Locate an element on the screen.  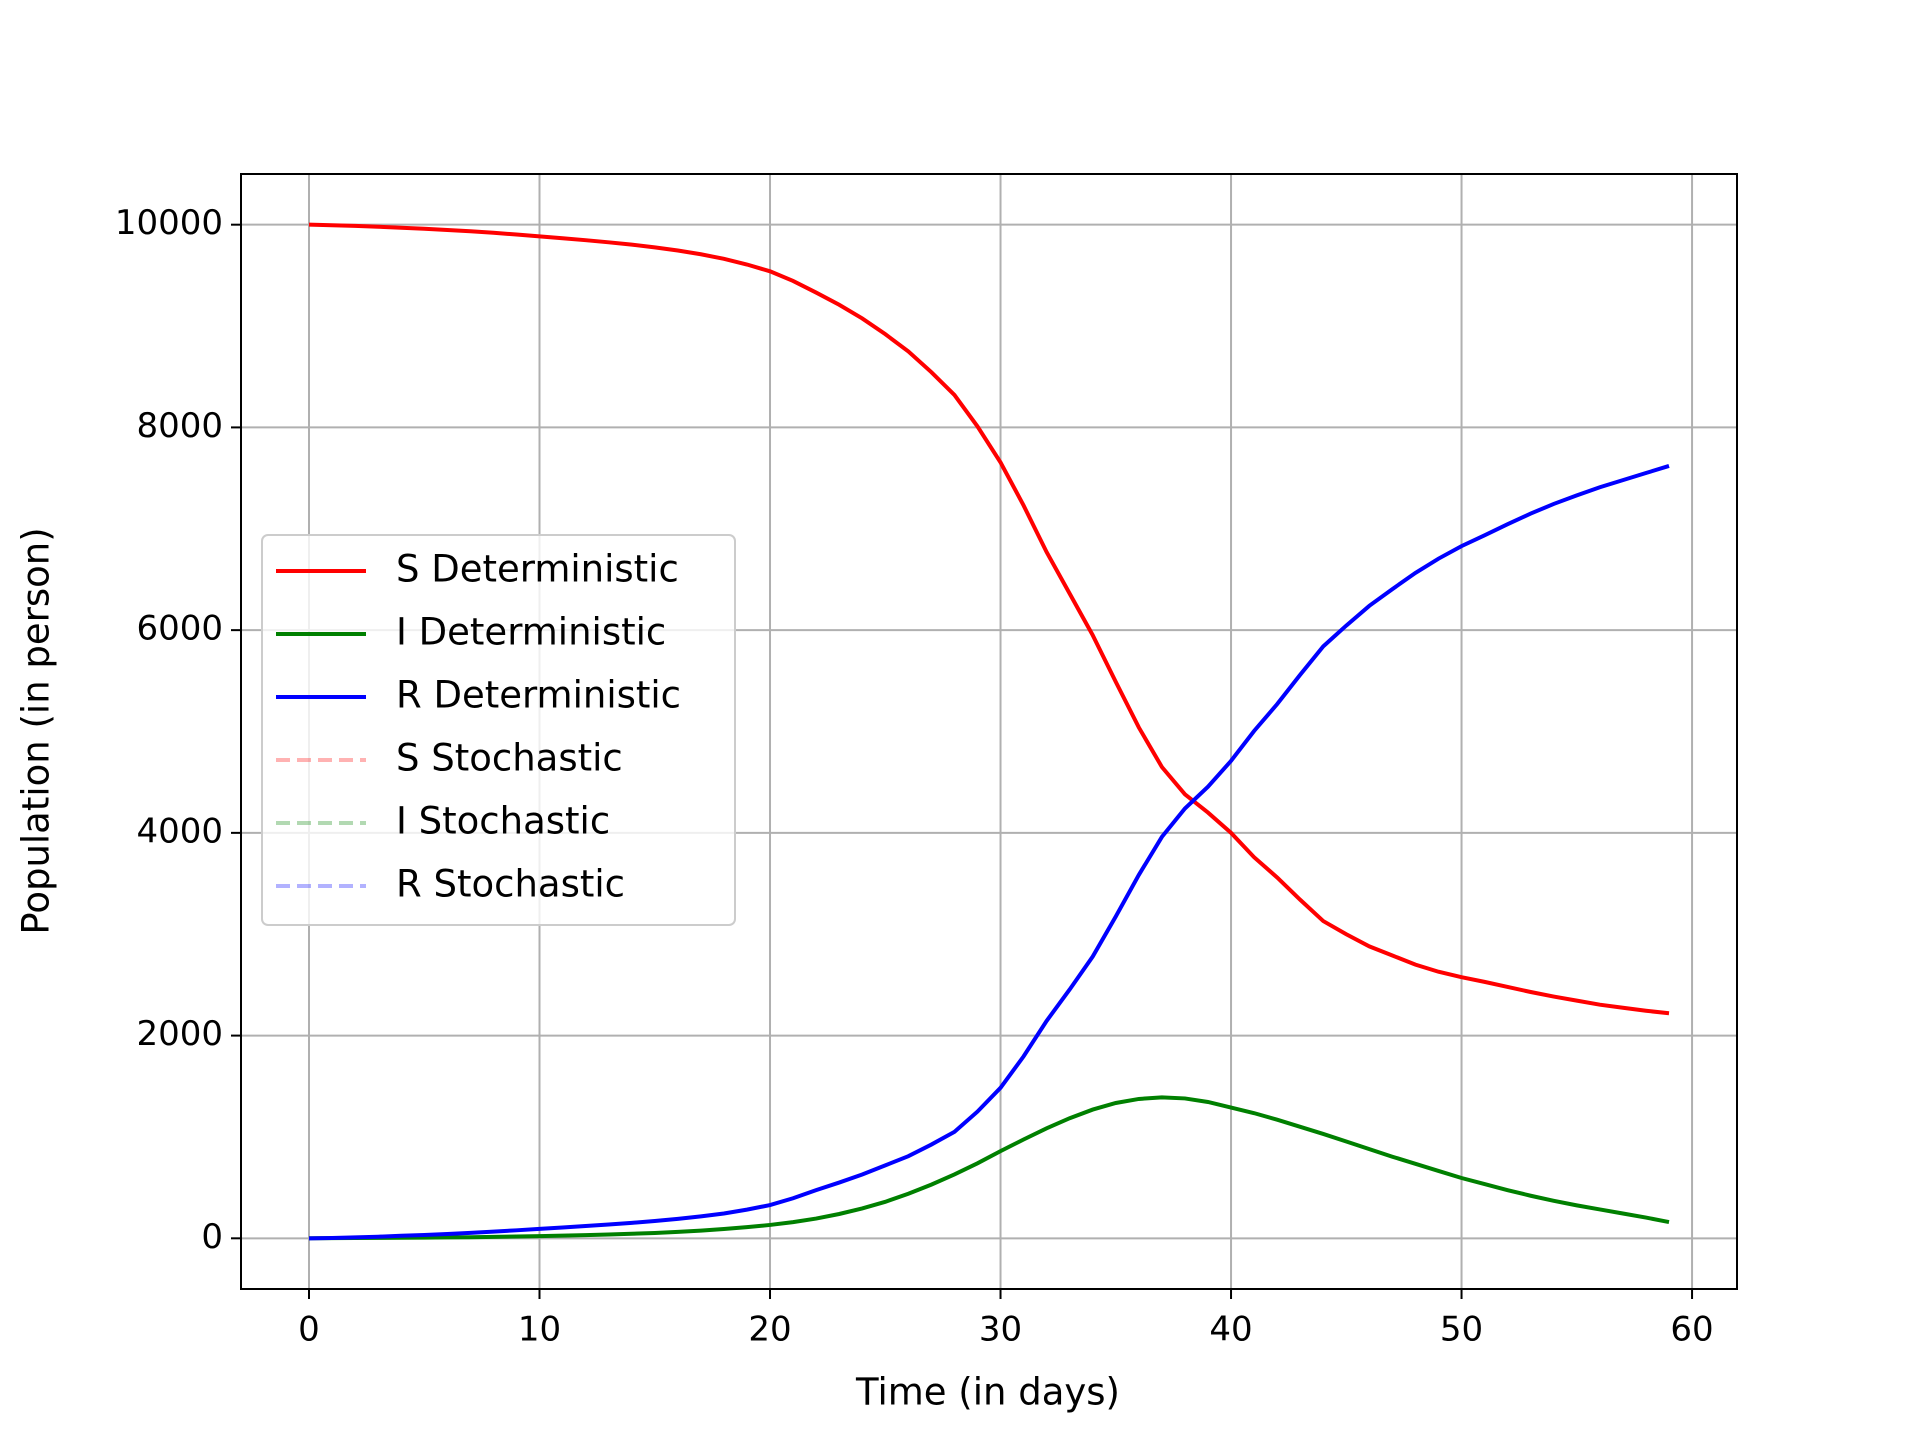
x-tick-label: 30 is located at coordinates (1000, 1330).